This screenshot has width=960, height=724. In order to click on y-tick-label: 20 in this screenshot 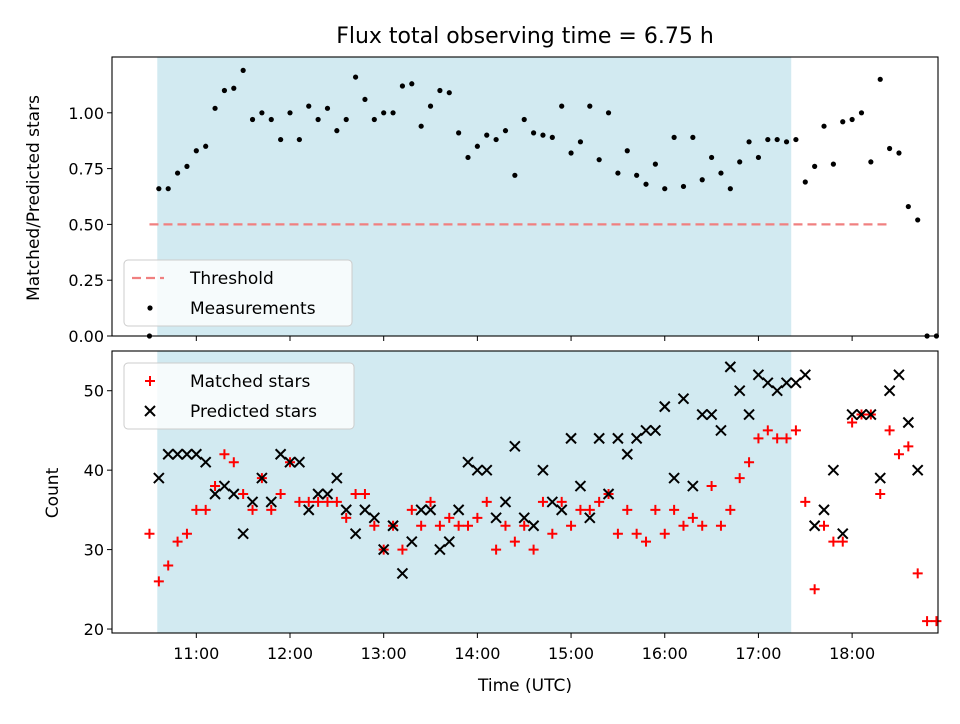, I will do `click(94, 629)`.